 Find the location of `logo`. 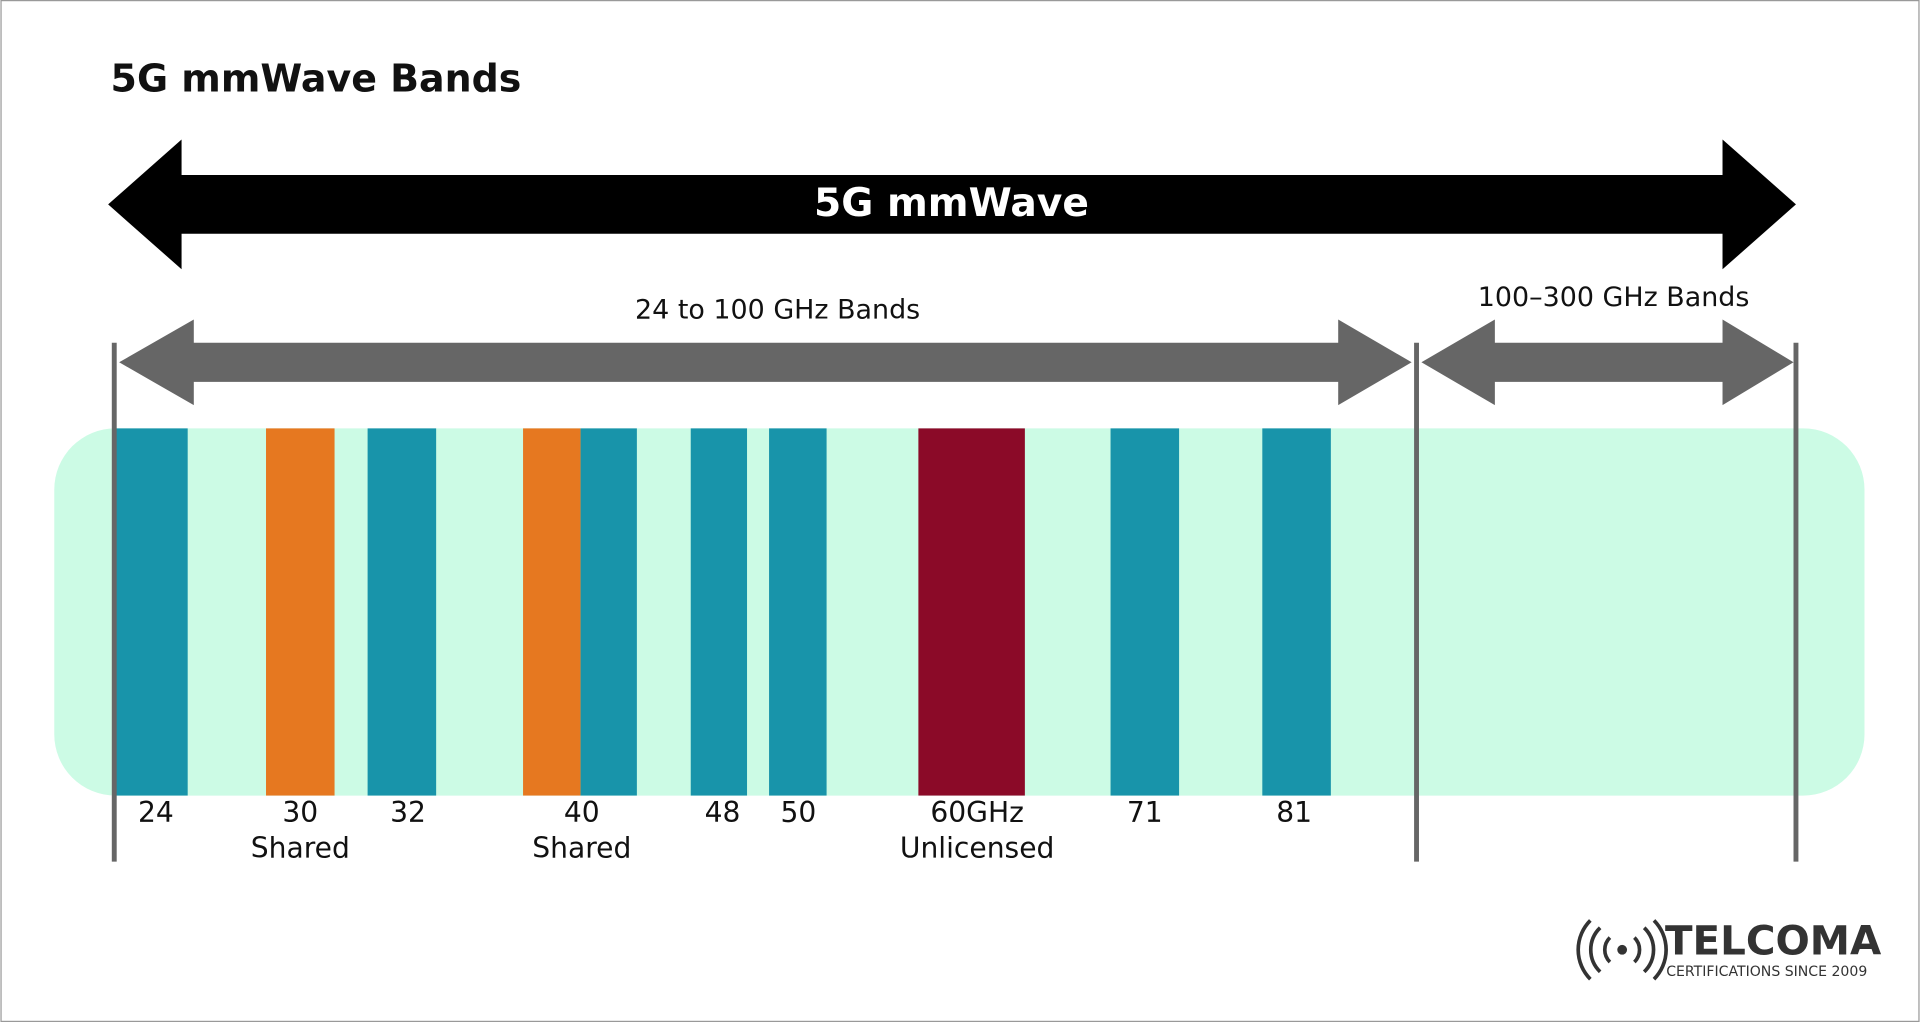

logo is located at coordinates (1622, 950).